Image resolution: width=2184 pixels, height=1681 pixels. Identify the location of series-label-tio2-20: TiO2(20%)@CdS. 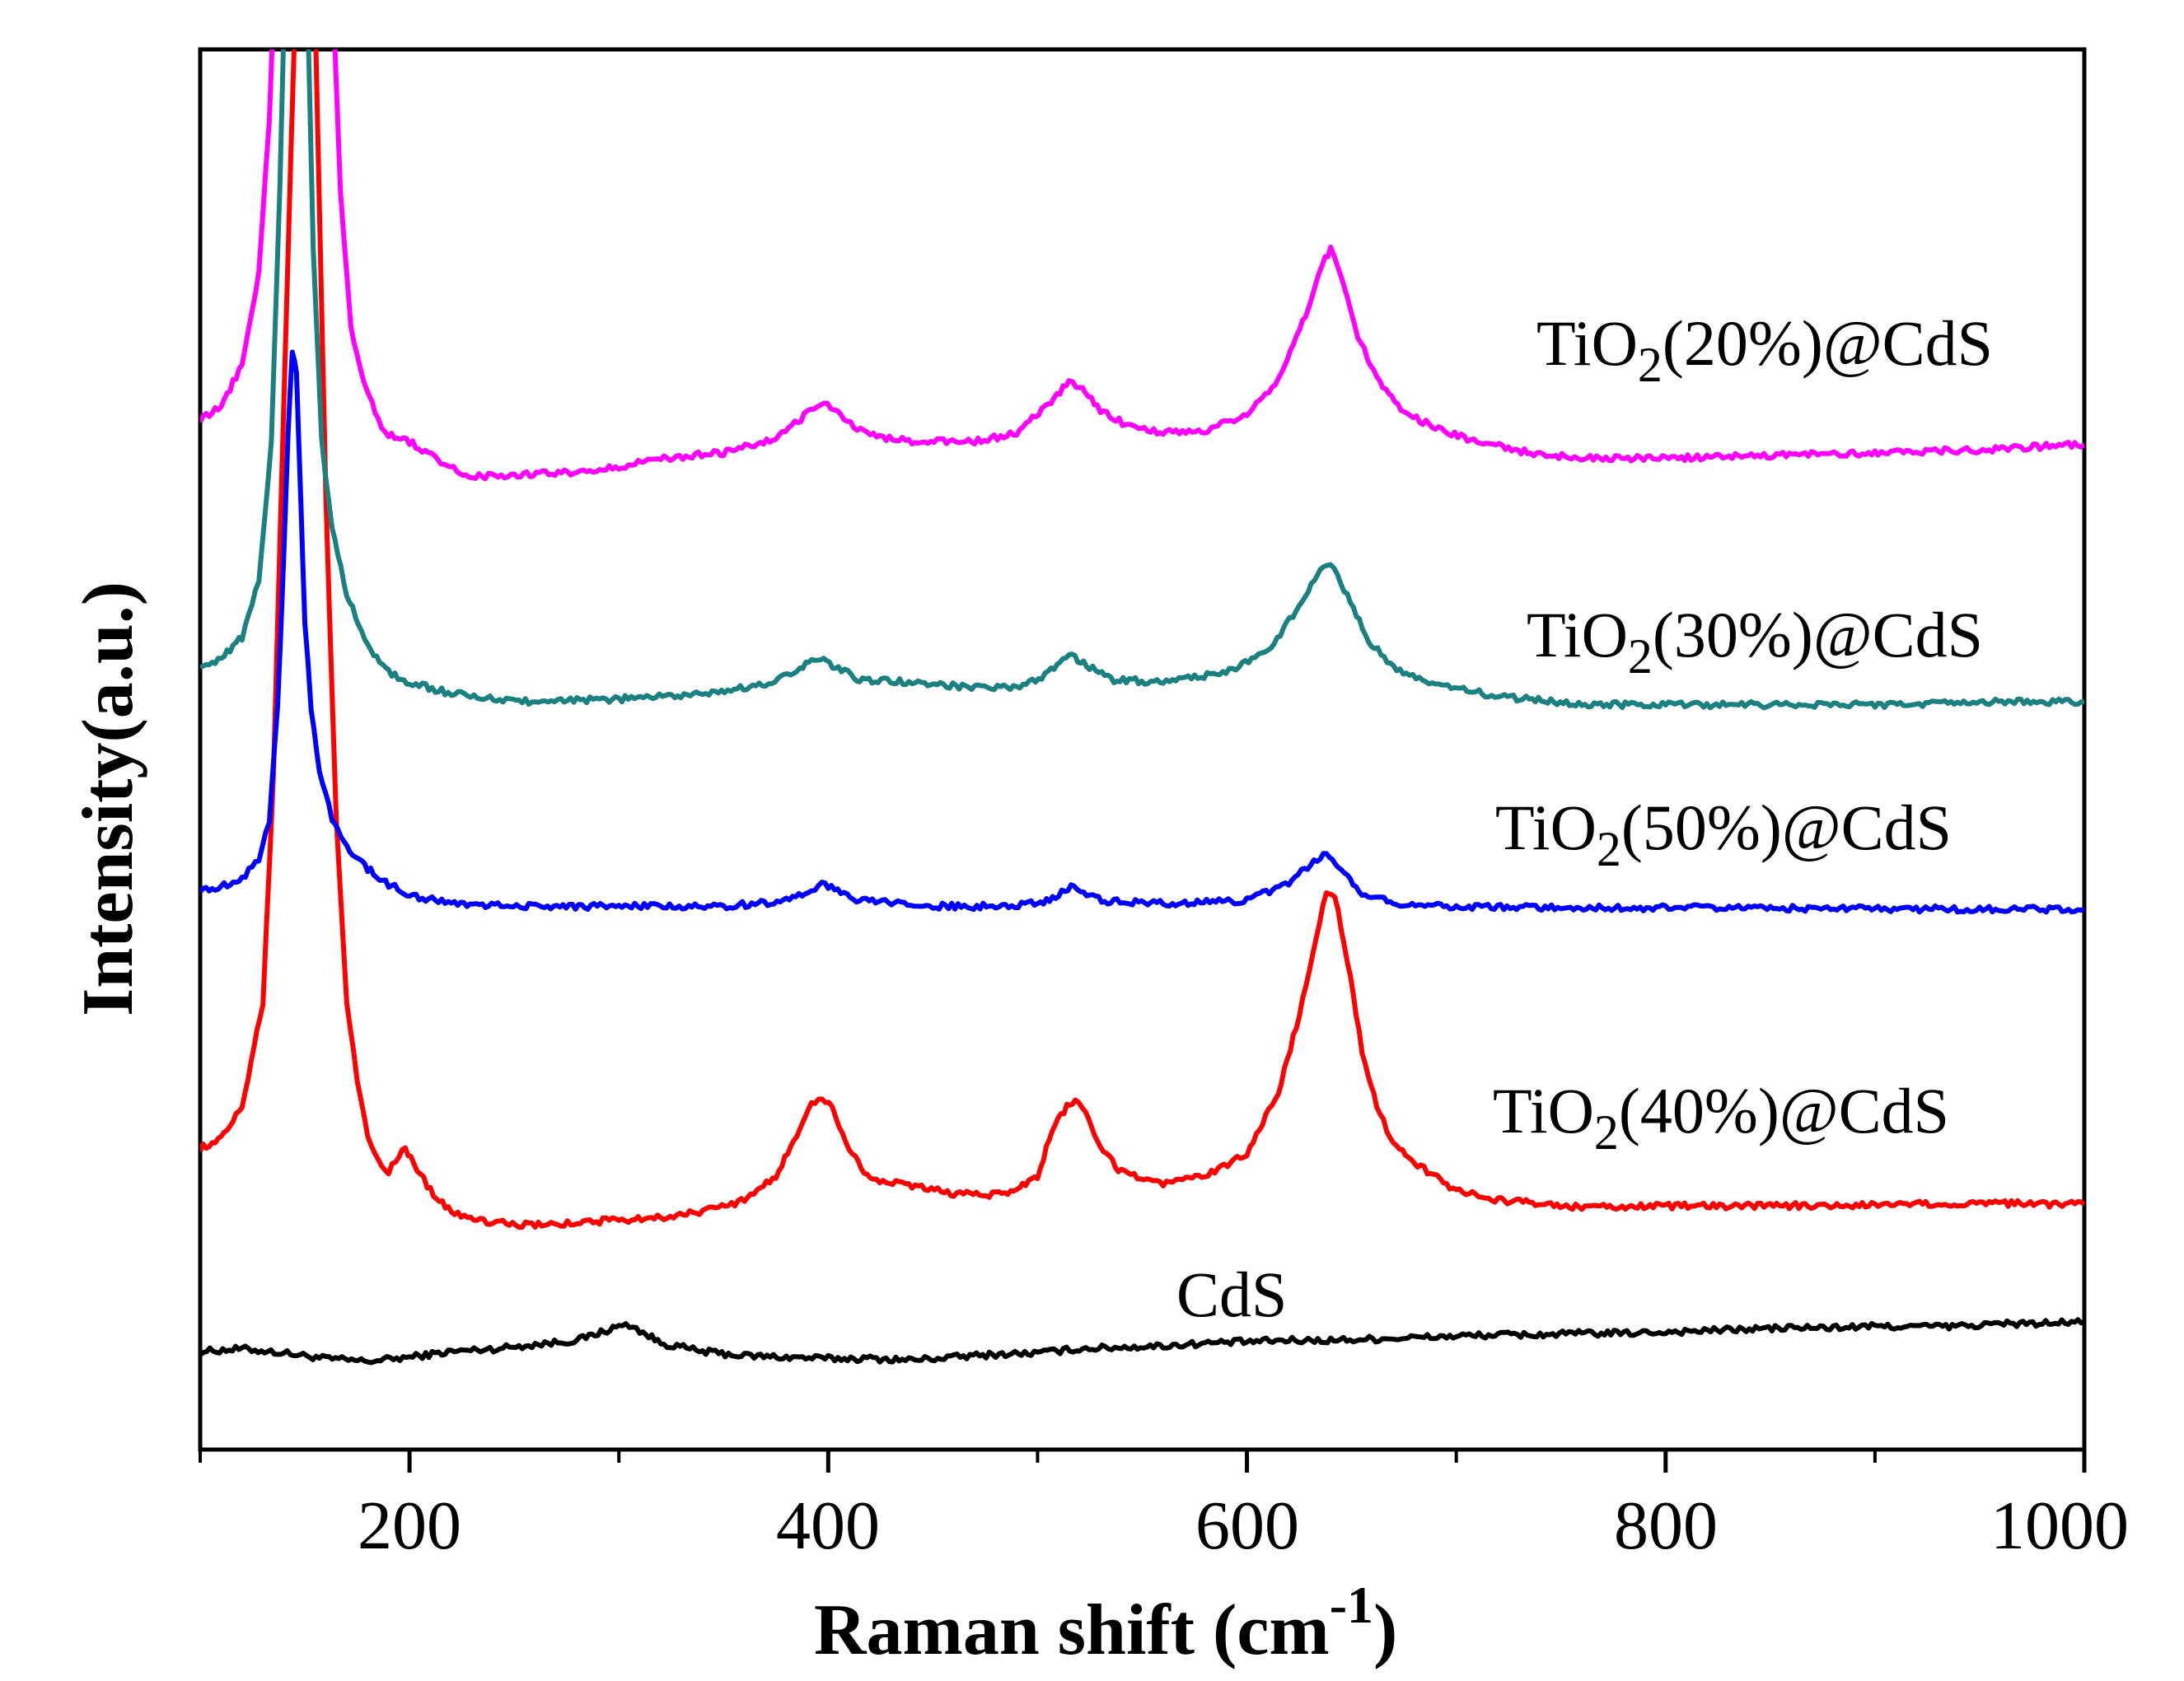
(1764, 349).